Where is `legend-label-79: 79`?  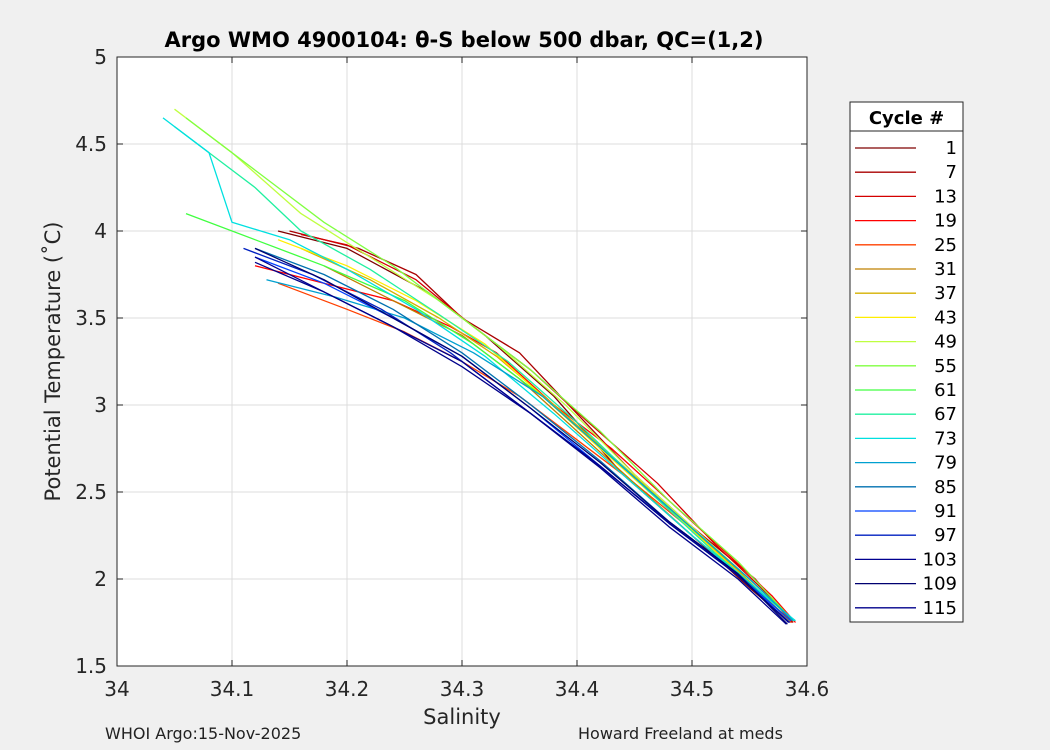
legend-label-79: 79 is located at coordinates (945, 463).